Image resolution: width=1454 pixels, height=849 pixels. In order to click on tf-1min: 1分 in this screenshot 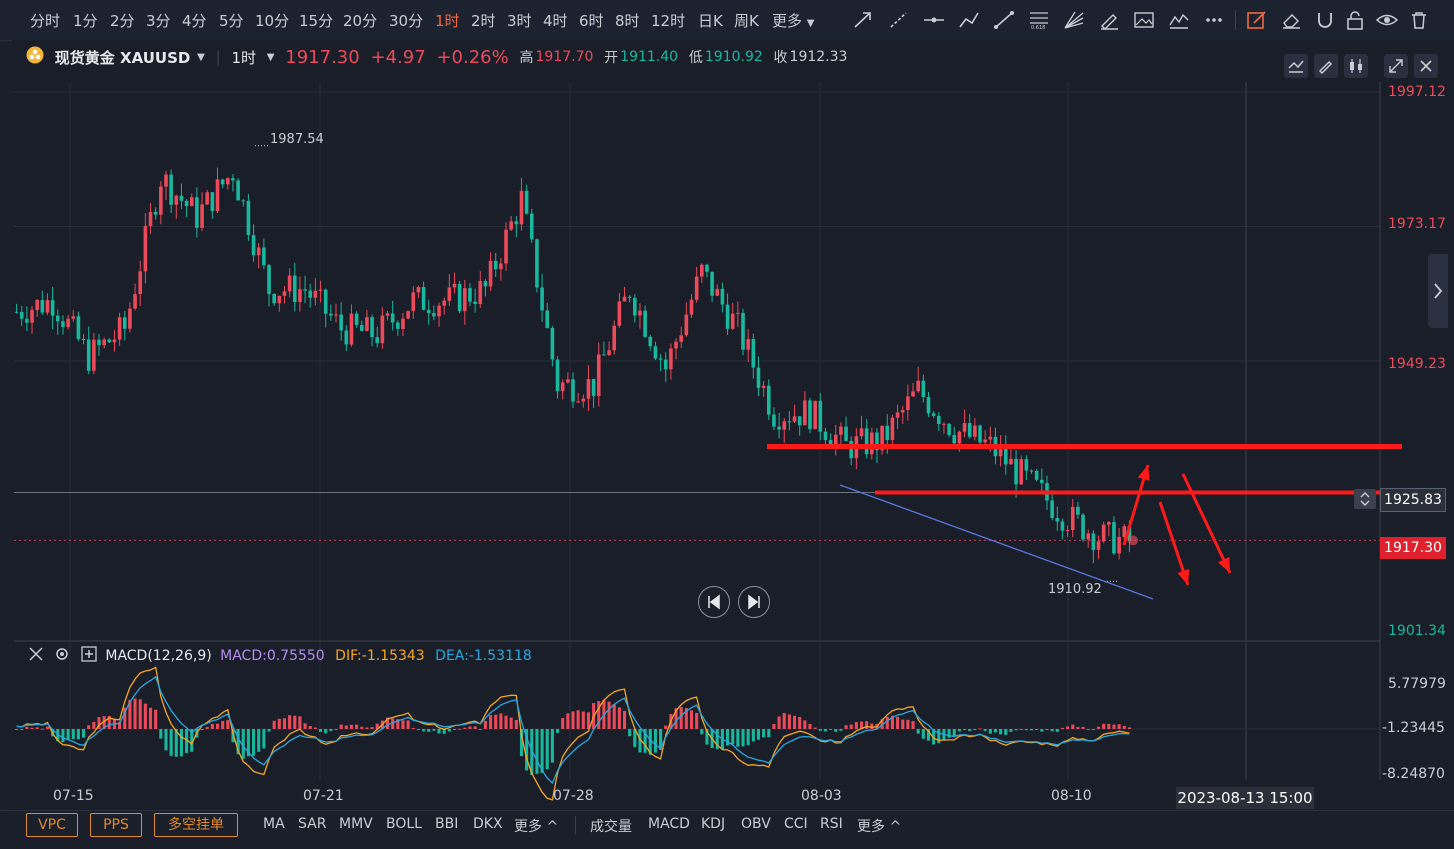, I will do `click(85, 21)`.